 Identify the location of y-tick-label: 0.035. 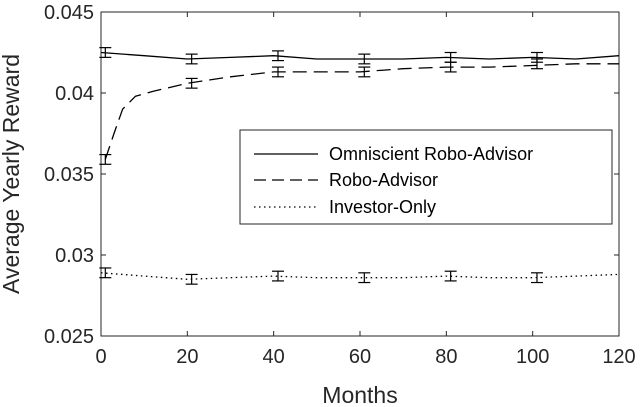
(69, 175).